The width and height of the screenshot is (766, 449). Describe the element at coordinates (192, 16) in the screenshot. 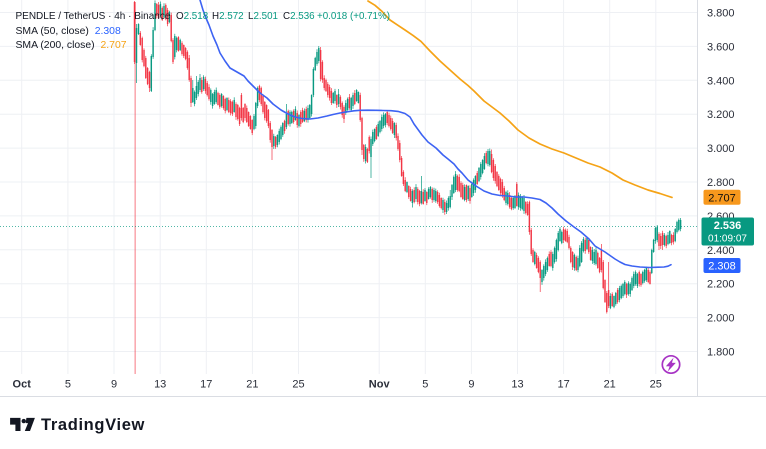

I see `svg-text: O2.518` at that location.